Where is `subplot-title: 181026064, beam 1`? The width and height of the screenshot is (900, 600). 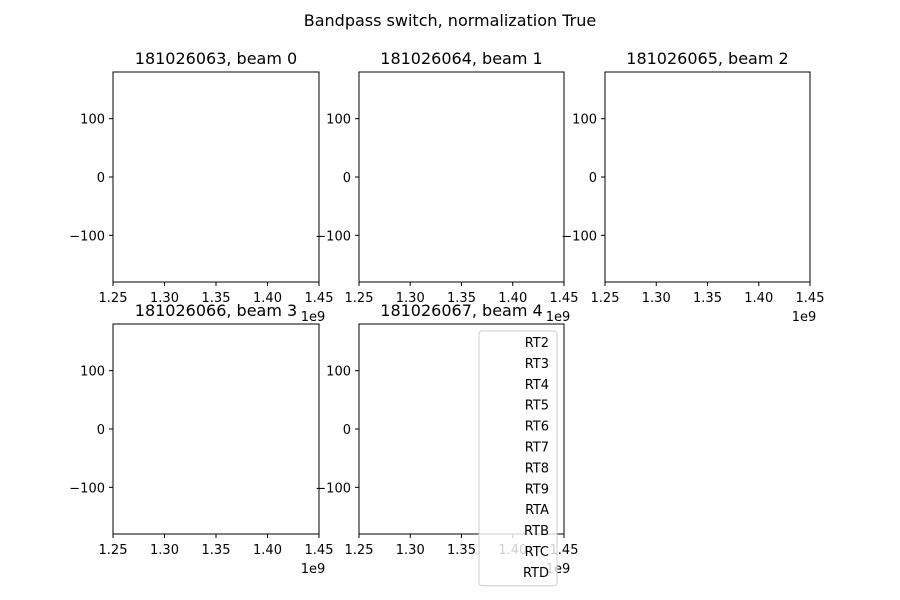
subplot-title: 181026064, beam 1 is located at coordinates (461, 58).